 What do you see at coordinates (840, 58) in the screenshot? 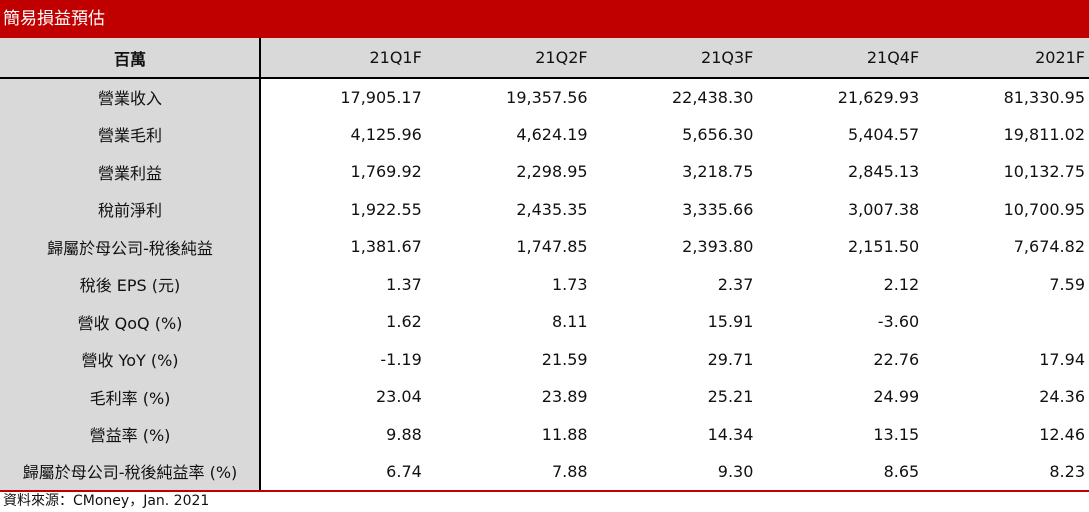
I see `column-header: 21Q4F` at bounding box center [840, 58].